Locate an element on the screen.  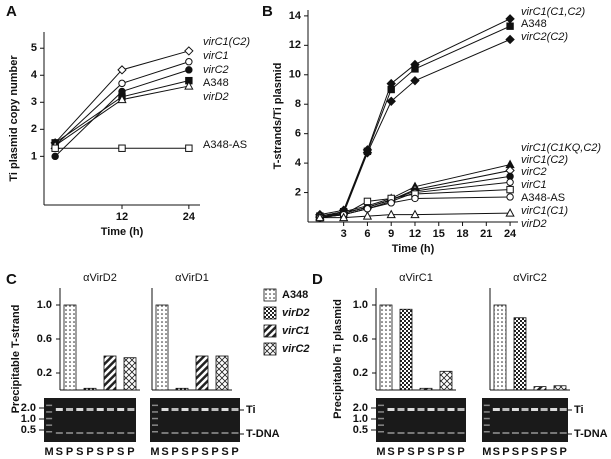
legend-label: virD2 is located at coordinates (296, 313).